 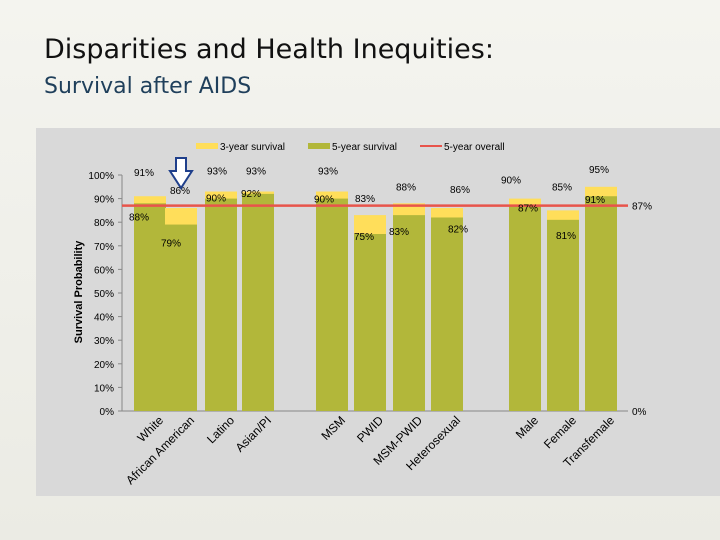 What do you see at coordinates (599, 170) in the screenshot?
I see `value-label-3-year-10: 95%` at bounding box center [599, 170].